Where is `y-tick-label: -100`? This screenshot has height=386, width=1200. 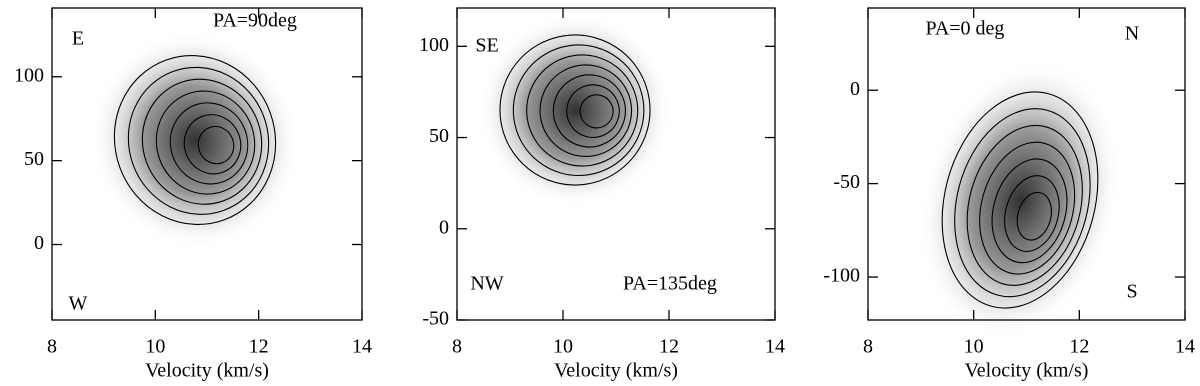
y-tick-label: -100 is located at coordinates (841, 276).